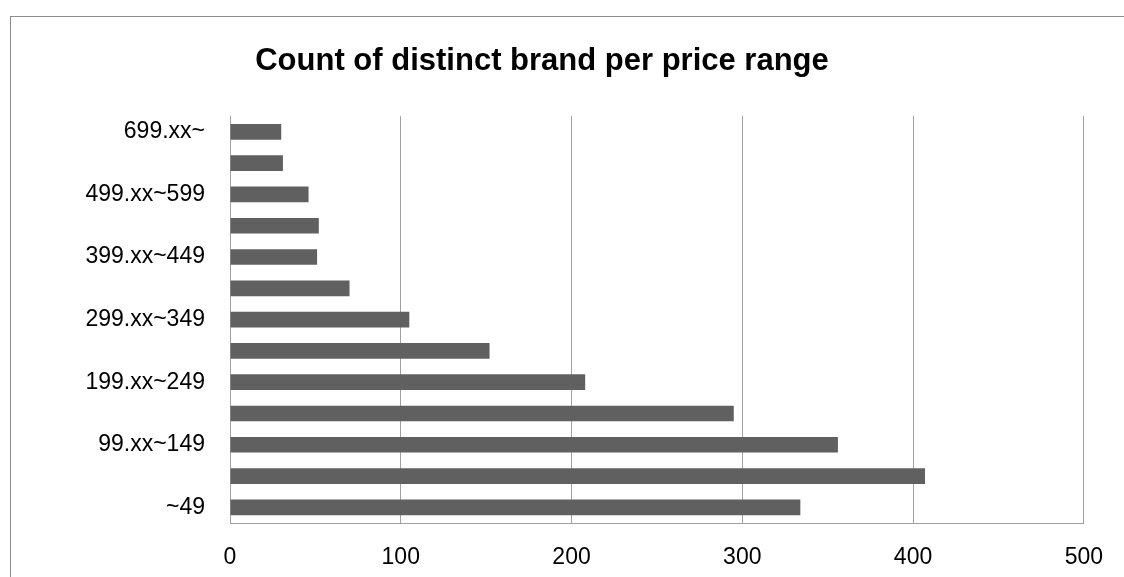 The height and width of the screenshot is (577, 1124). What do you see at coordinates (230, 556) in the screenshot?
I see `x-tick-label: 0` at bounding box center [230, 556].